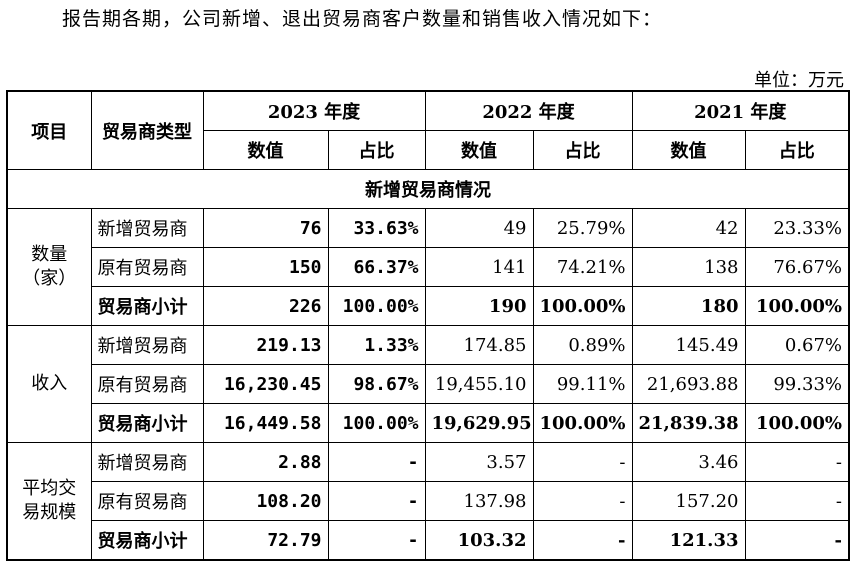 This screenshot has height=565, width=856. I want to click on ratio-2021: 0.67%, so click(797, 345).